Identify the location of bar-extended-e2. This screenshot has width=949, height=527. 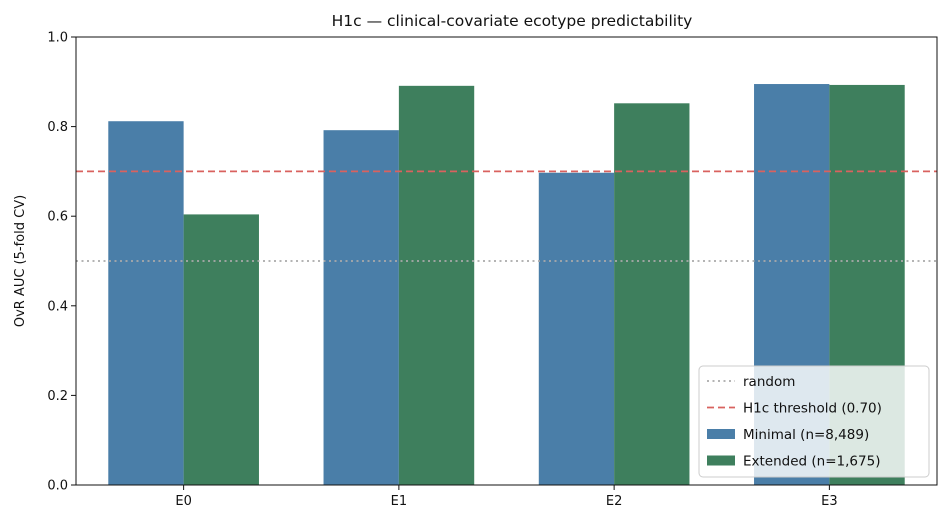
(652, 294).